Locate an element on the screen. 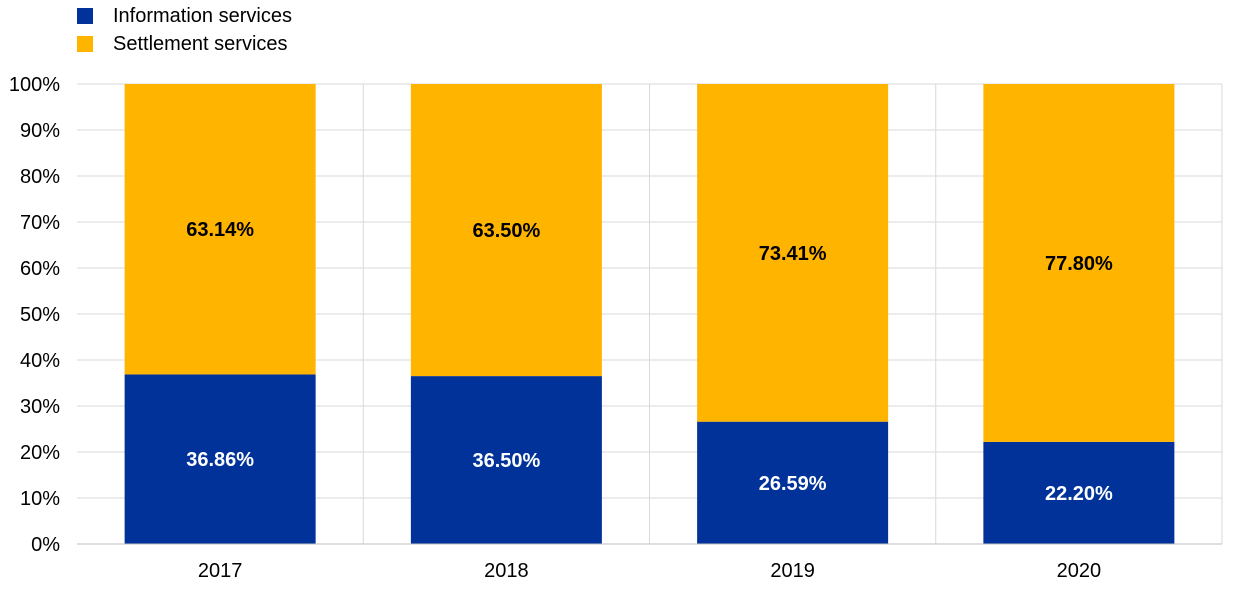 The height and width of the screenshot is (590, 1240). data-label: 22.20% is located at coordinates (1079, 494).